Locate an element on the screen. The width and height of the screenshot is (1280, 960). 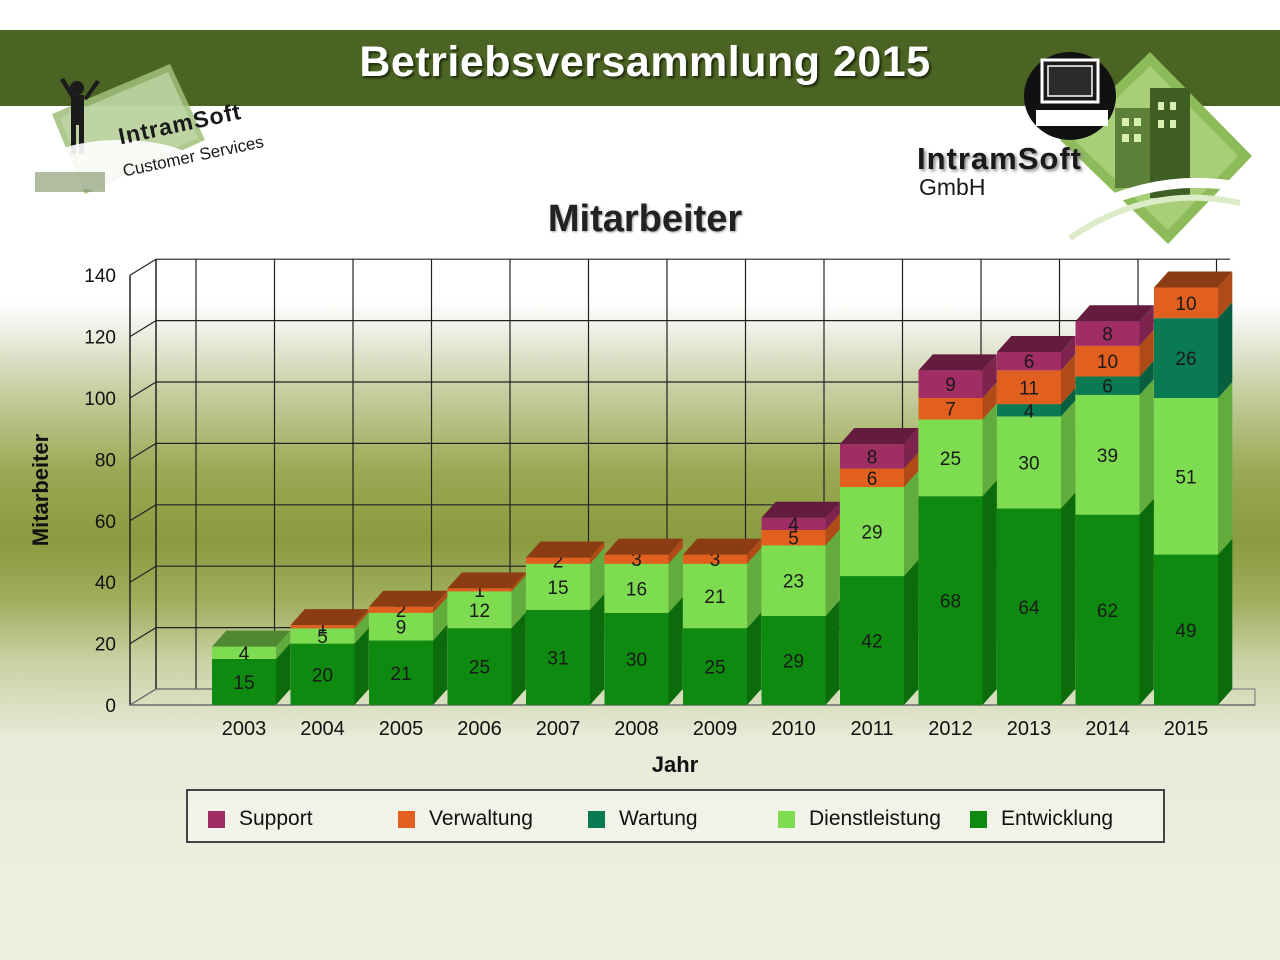
legend-label: Entwicklung is located at coordinates (1057, 818).